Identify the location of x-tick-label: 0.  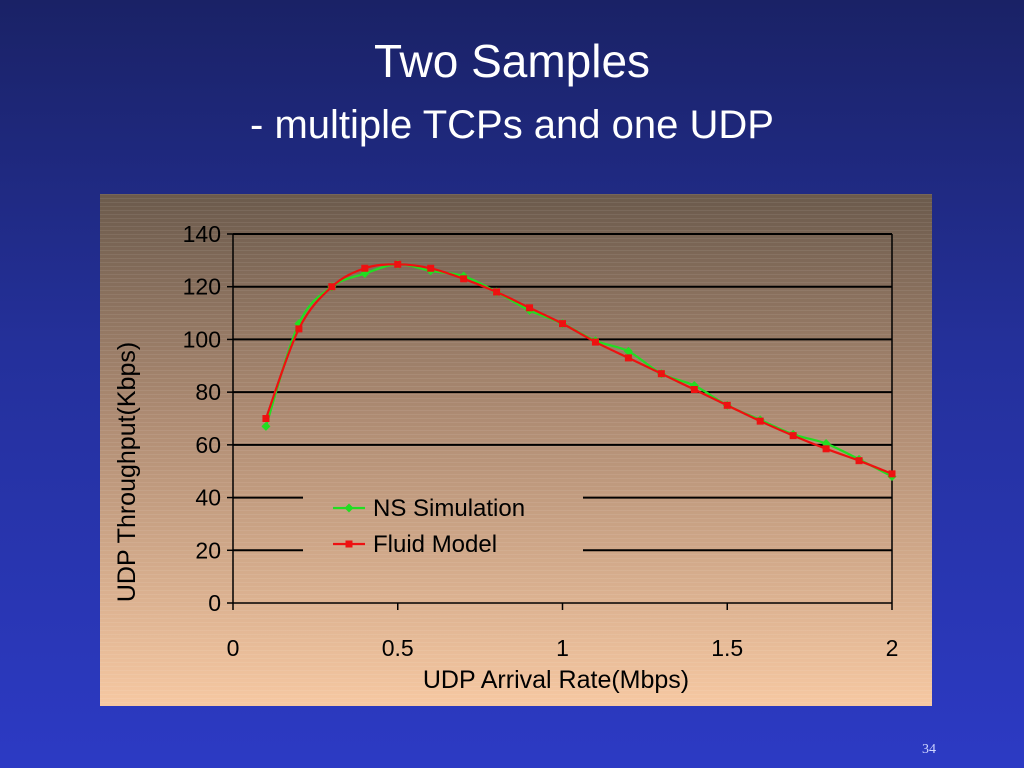
(233, 648).